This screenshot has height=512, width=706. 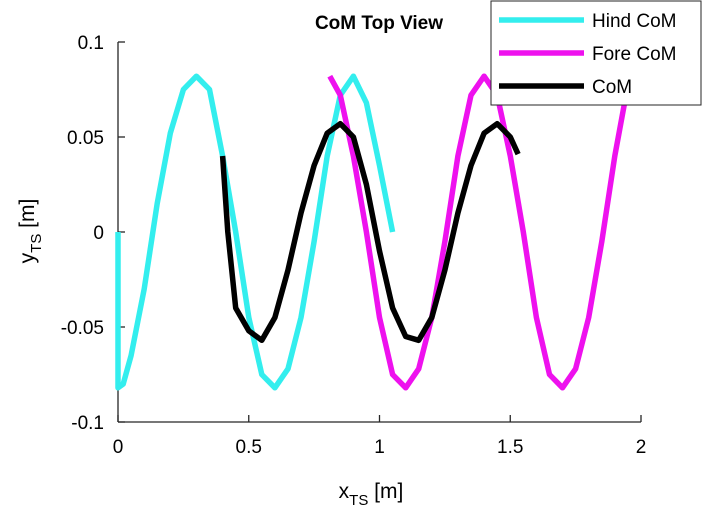 What do you see at coordinates (634, 21) in the screenshot?
I see `legend-label-hind-com: Hind CoM` at bounding box center [634, 21].